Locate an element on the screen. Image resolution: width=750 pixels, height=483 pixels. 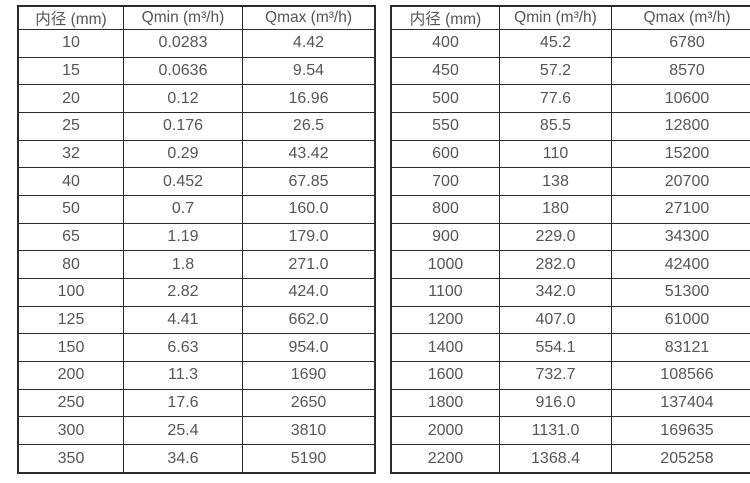
table-cell: 150 is located at coordinates (70, 348).